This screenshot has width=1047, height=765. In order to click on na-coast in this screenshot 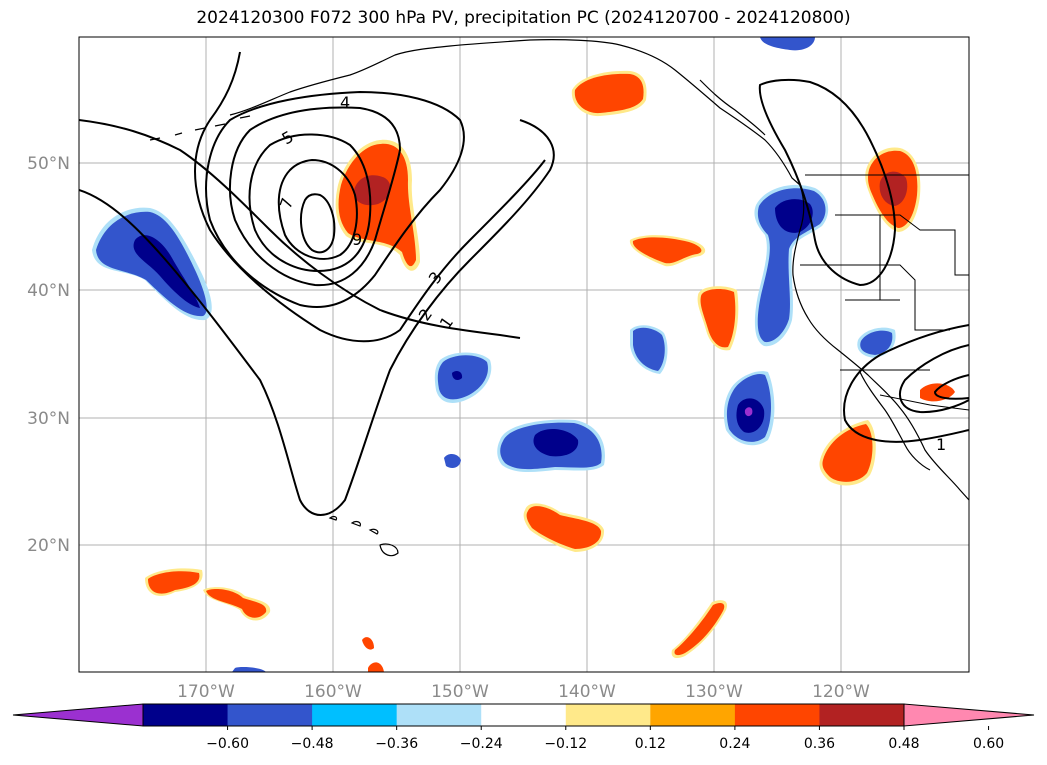, I will do `click(880, 342)`.